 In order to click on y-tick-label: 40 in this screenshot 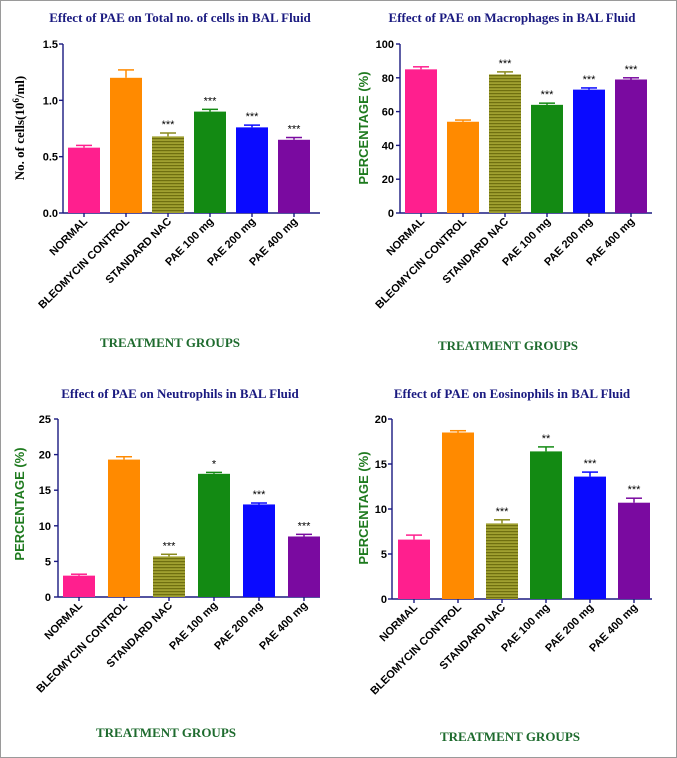, I will do `click(388, 146)`.